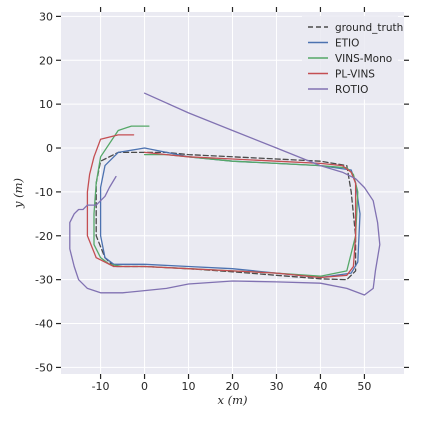 This screenshot has height=423, width=422. I want to click on x-axis-label: x (m), so click(232, 400).